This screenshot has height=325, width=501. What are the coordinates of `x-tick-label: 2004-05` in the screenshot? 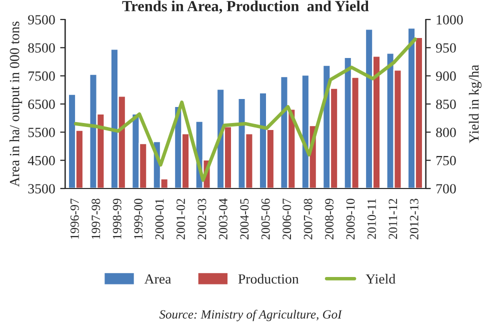 It's located at (244, 219).